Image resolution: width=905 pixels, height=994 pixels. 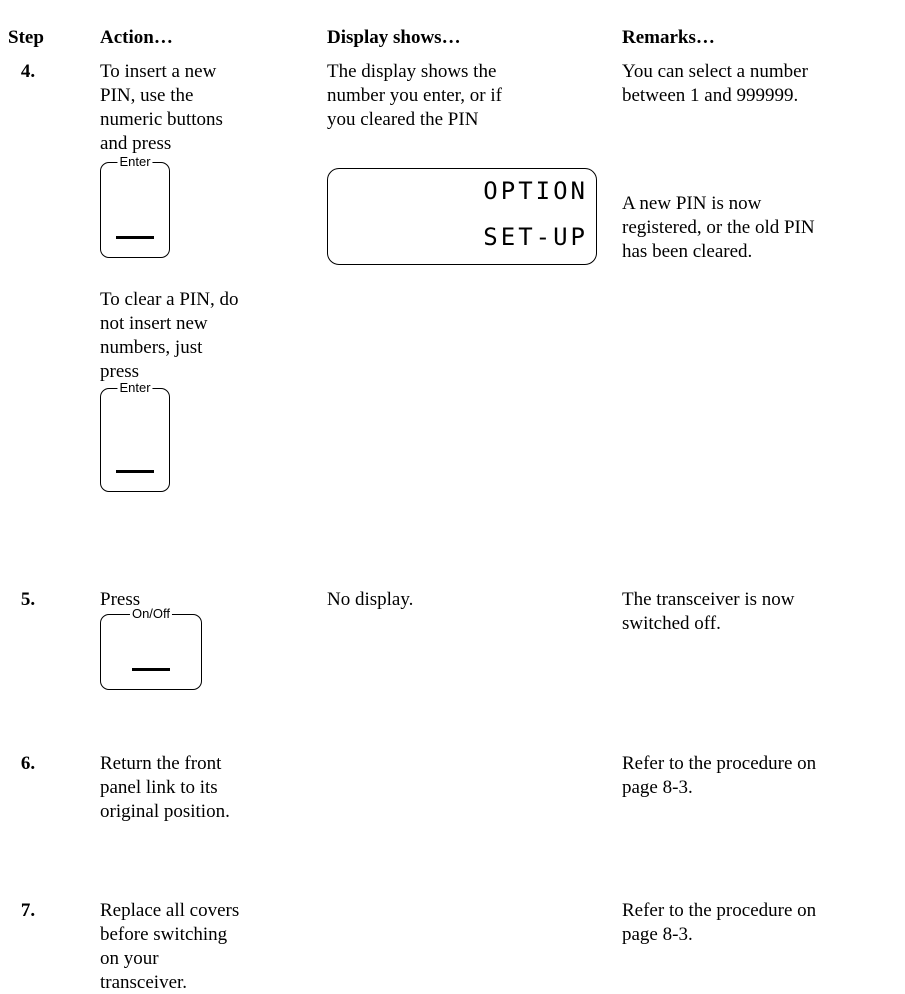 I want to click on remark-text: You can select a number, so click(x=715, y=71).